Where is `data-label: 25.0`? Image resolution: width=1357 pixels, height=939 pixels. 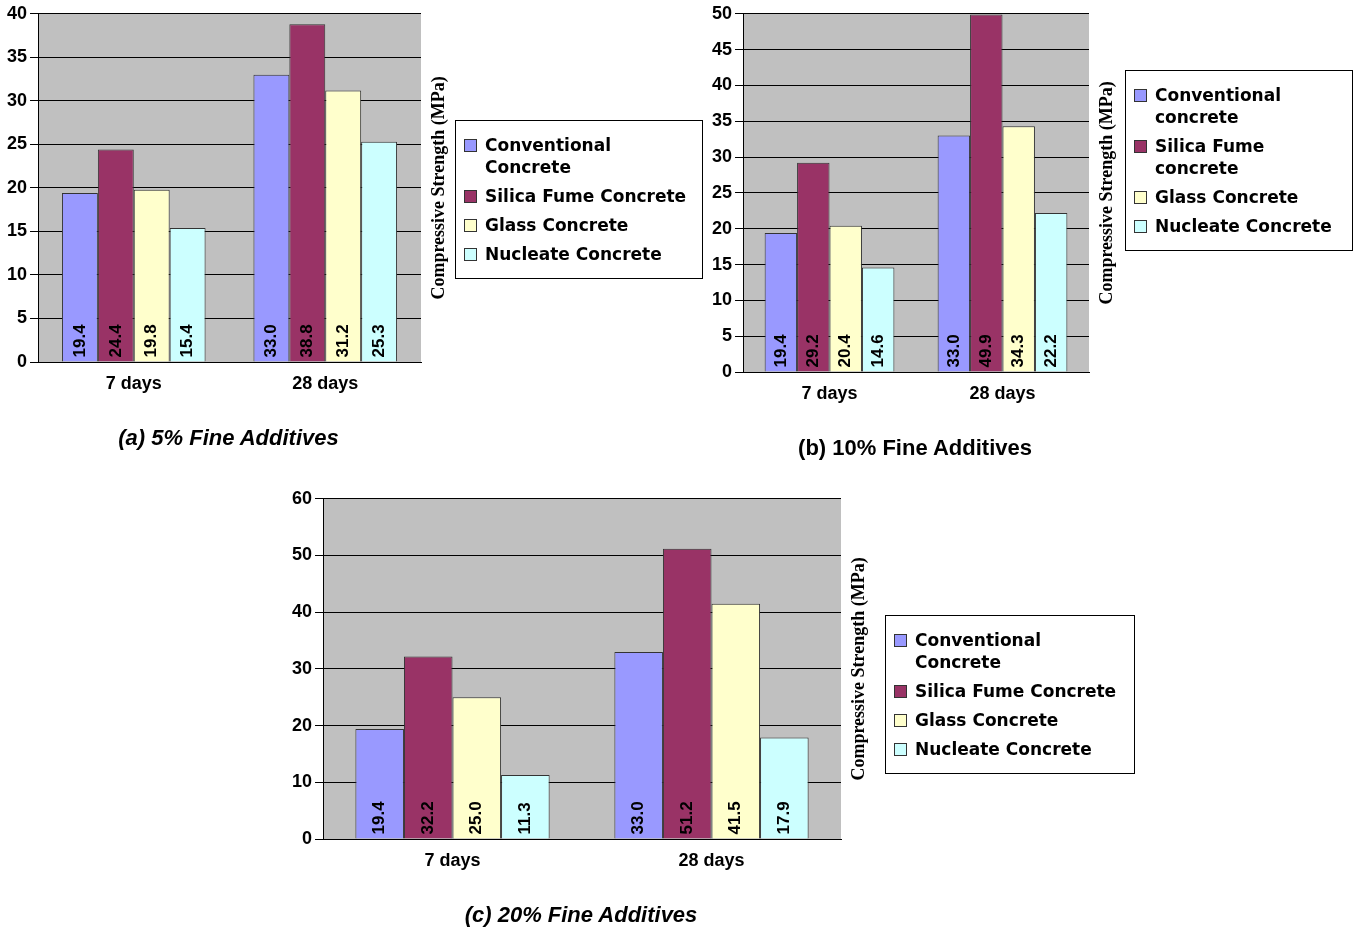 data-label: 25.0 is located at coordinates (476, 818).